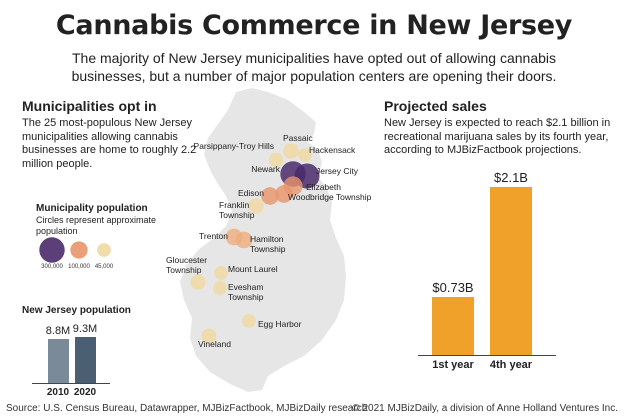 Image resolution: width=628 pixels, height=420 pixels. What do you see at coordinates (332, 150) in the screenshot?
I see `city-label-hackensack: Hackensack` at bounding box center [332, 150].